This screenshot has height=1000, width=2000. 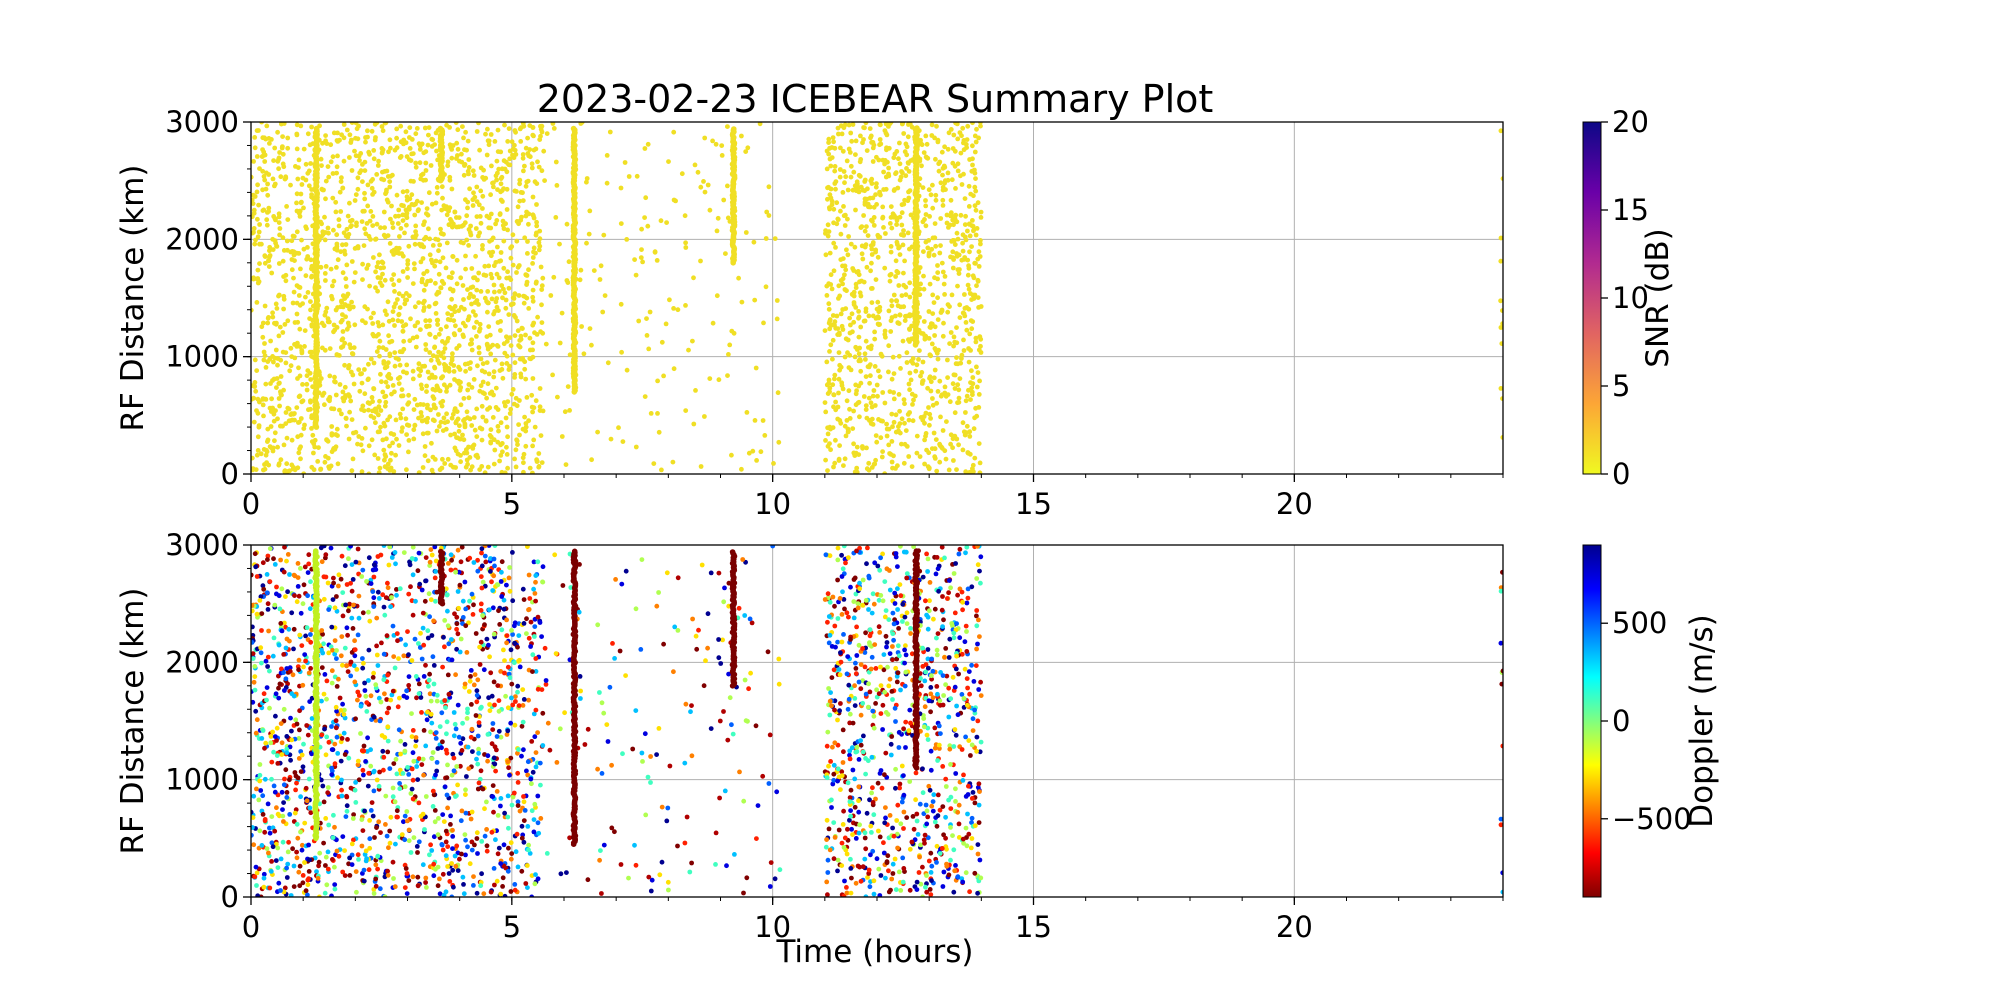 What do you see at coordinates (1658, 297) in the screenshot?
I see `colorbar-label: SNR (dB)` at bounding box center [1658, 297].